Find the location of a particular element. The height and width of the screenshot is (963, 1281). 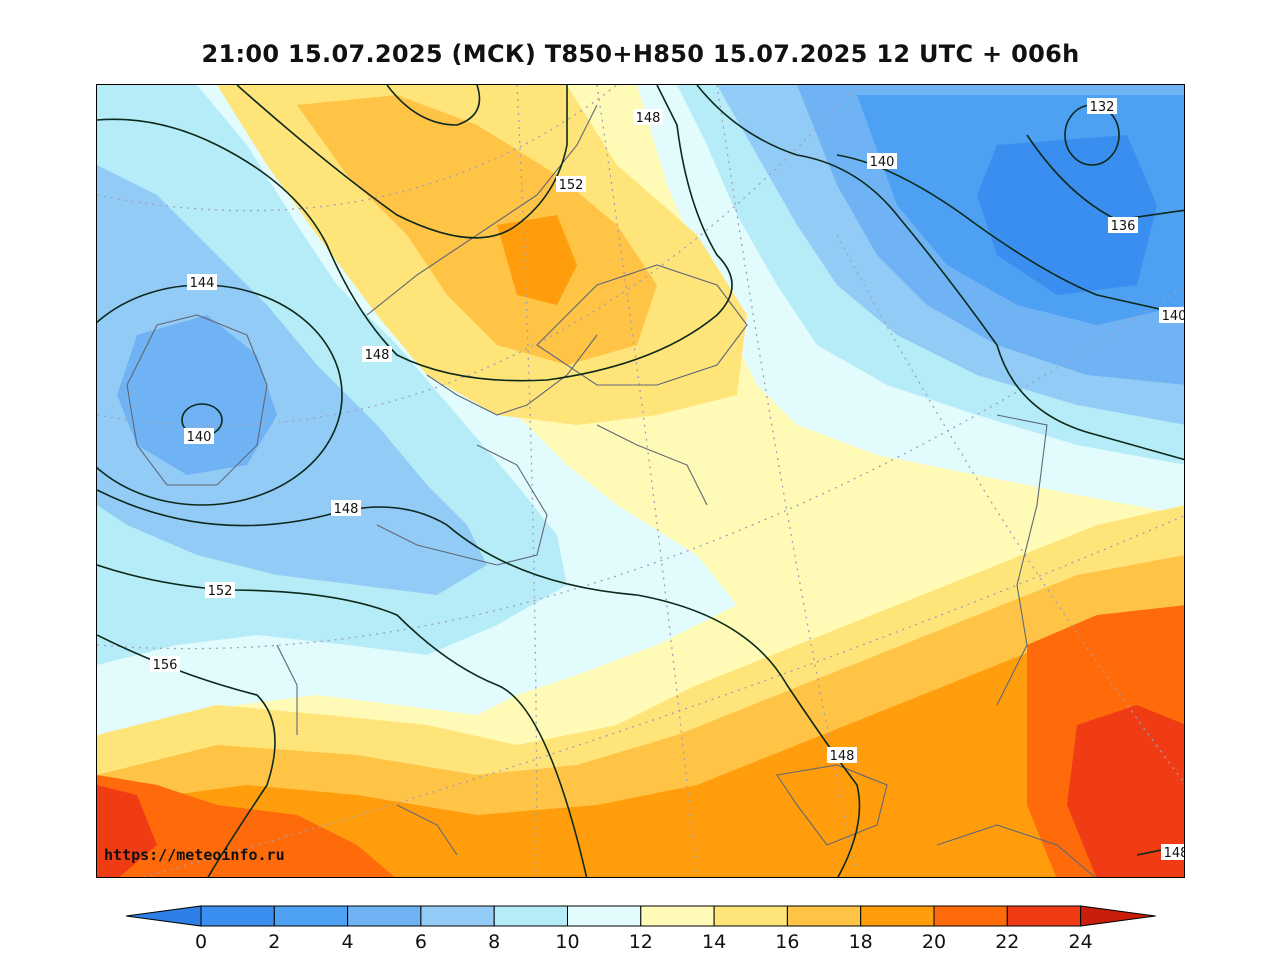

field-20-22-southwest is located at coordinates (246, 826).